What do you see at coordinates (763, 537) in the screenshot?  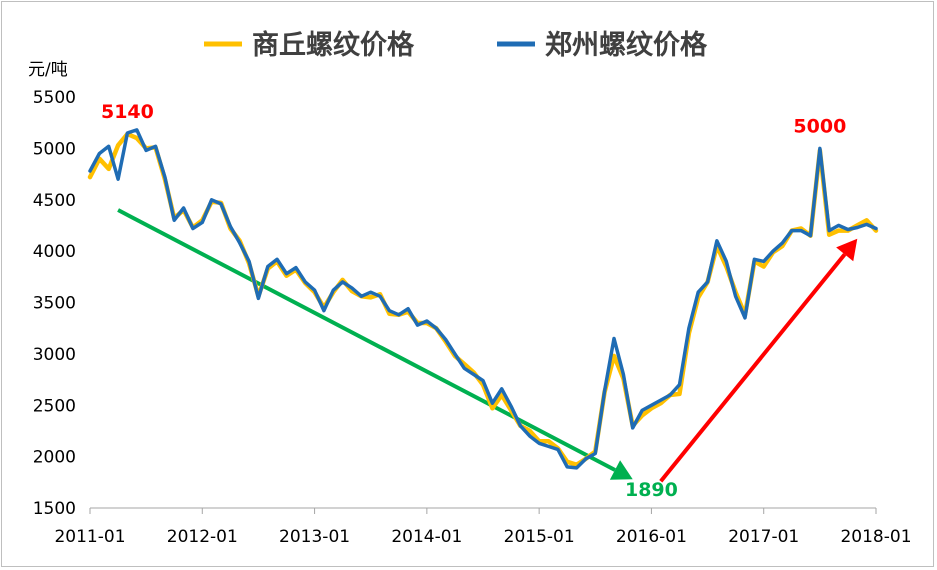 I see `x-tick-label: 2017-01` at bounding box center [763, 537].